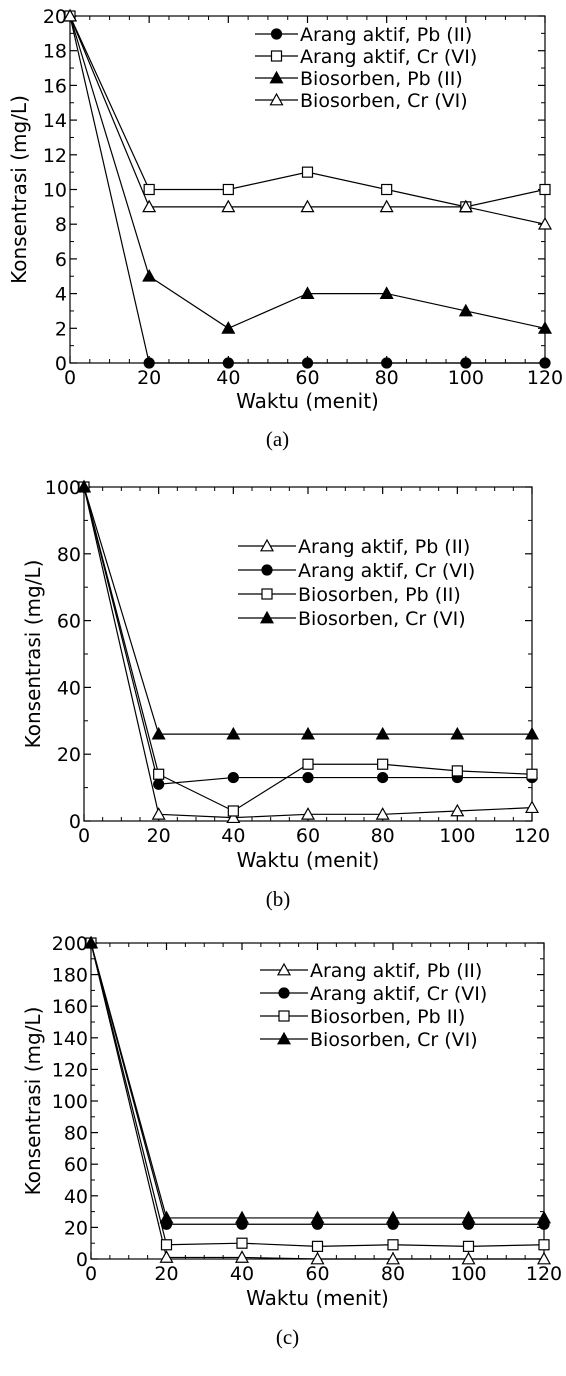  What do you see at coordinates (55, 17) in the screenshot?
I see `y-tick-label: 20` at bounding box center [55, 17].